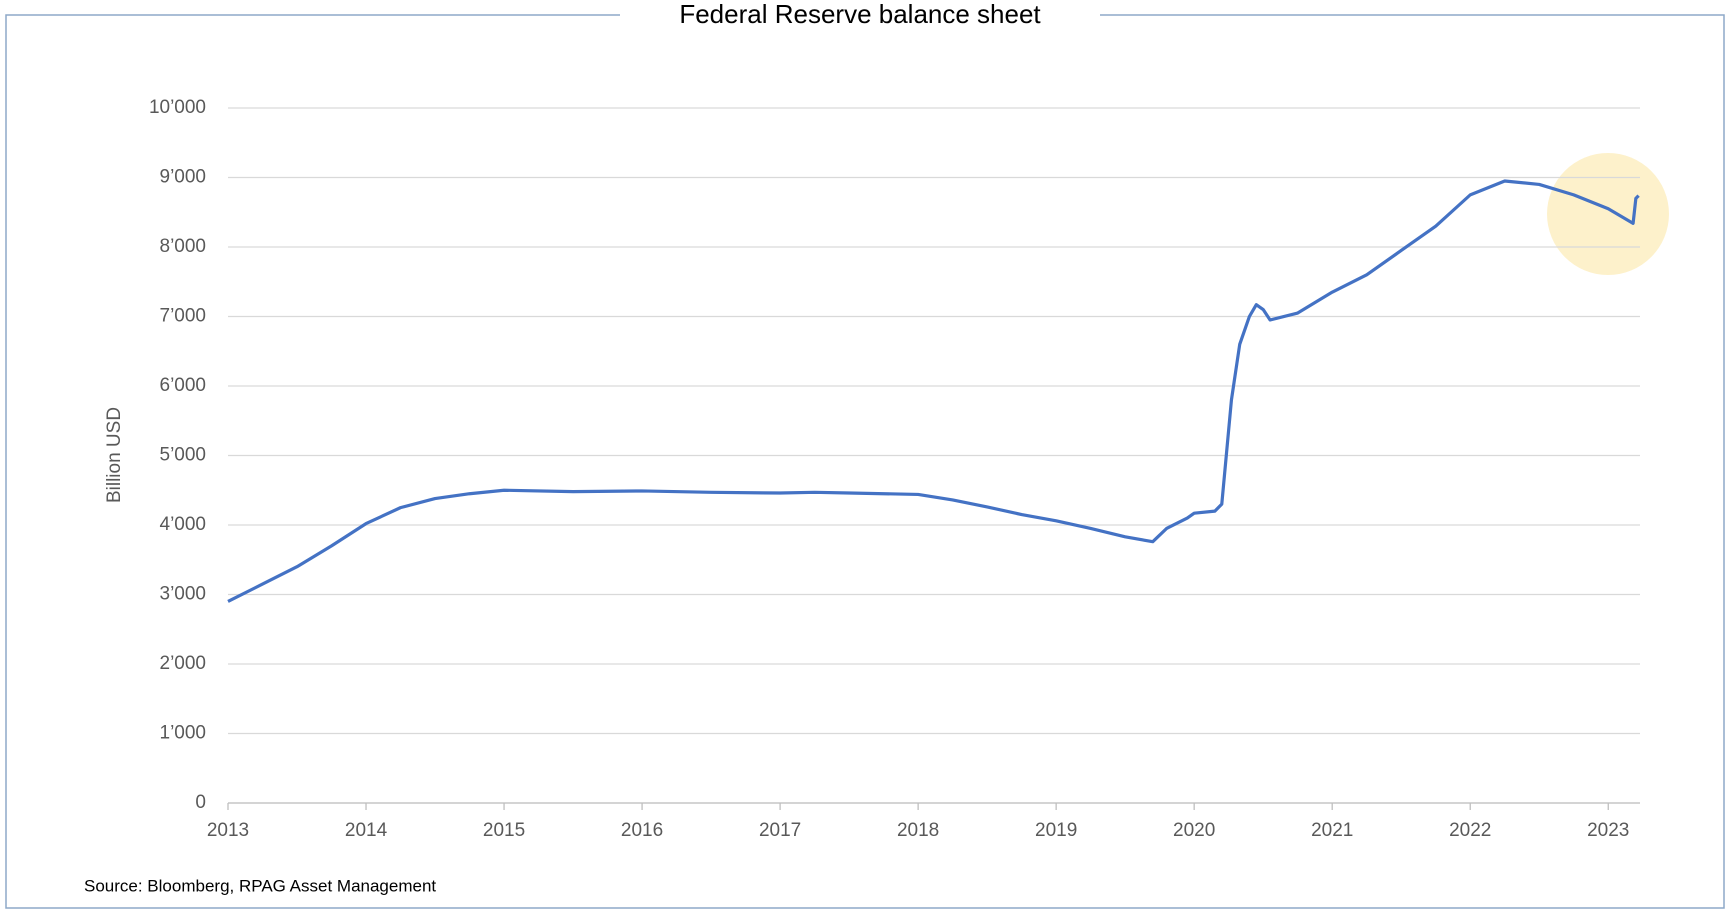 This screenshot has width=1729, height=910. Describe the element at coordinates (1332, 830) in the screenshot. I see `x-tick-label: 2021` at that location.